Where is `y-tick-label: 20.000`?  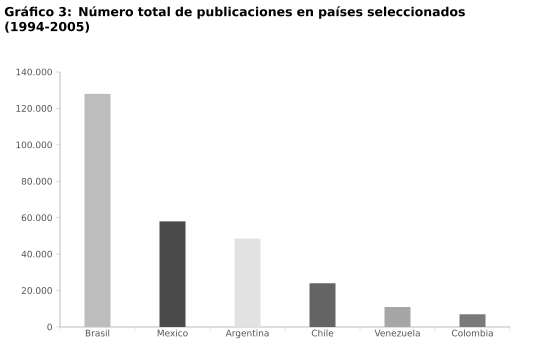 y-tick-label: 20.000 is located at coordinates (37, 290).